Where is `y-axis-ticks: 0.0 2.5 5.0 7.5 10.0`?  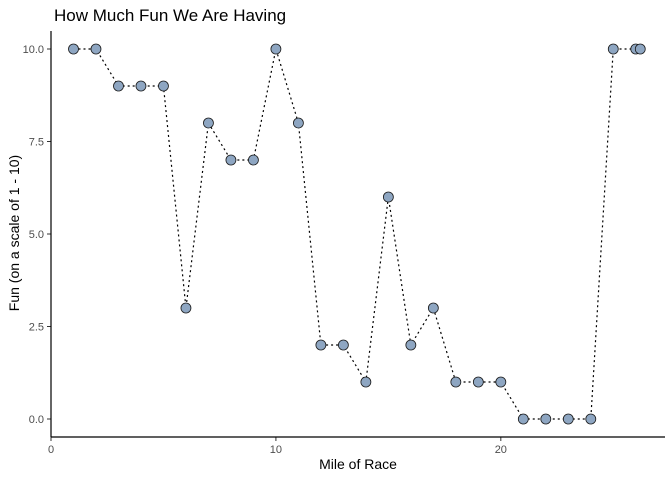
y-axis-ticks: 0.0 2.5 5.0 7.5 10.0 is located at coordinates (37, 235).